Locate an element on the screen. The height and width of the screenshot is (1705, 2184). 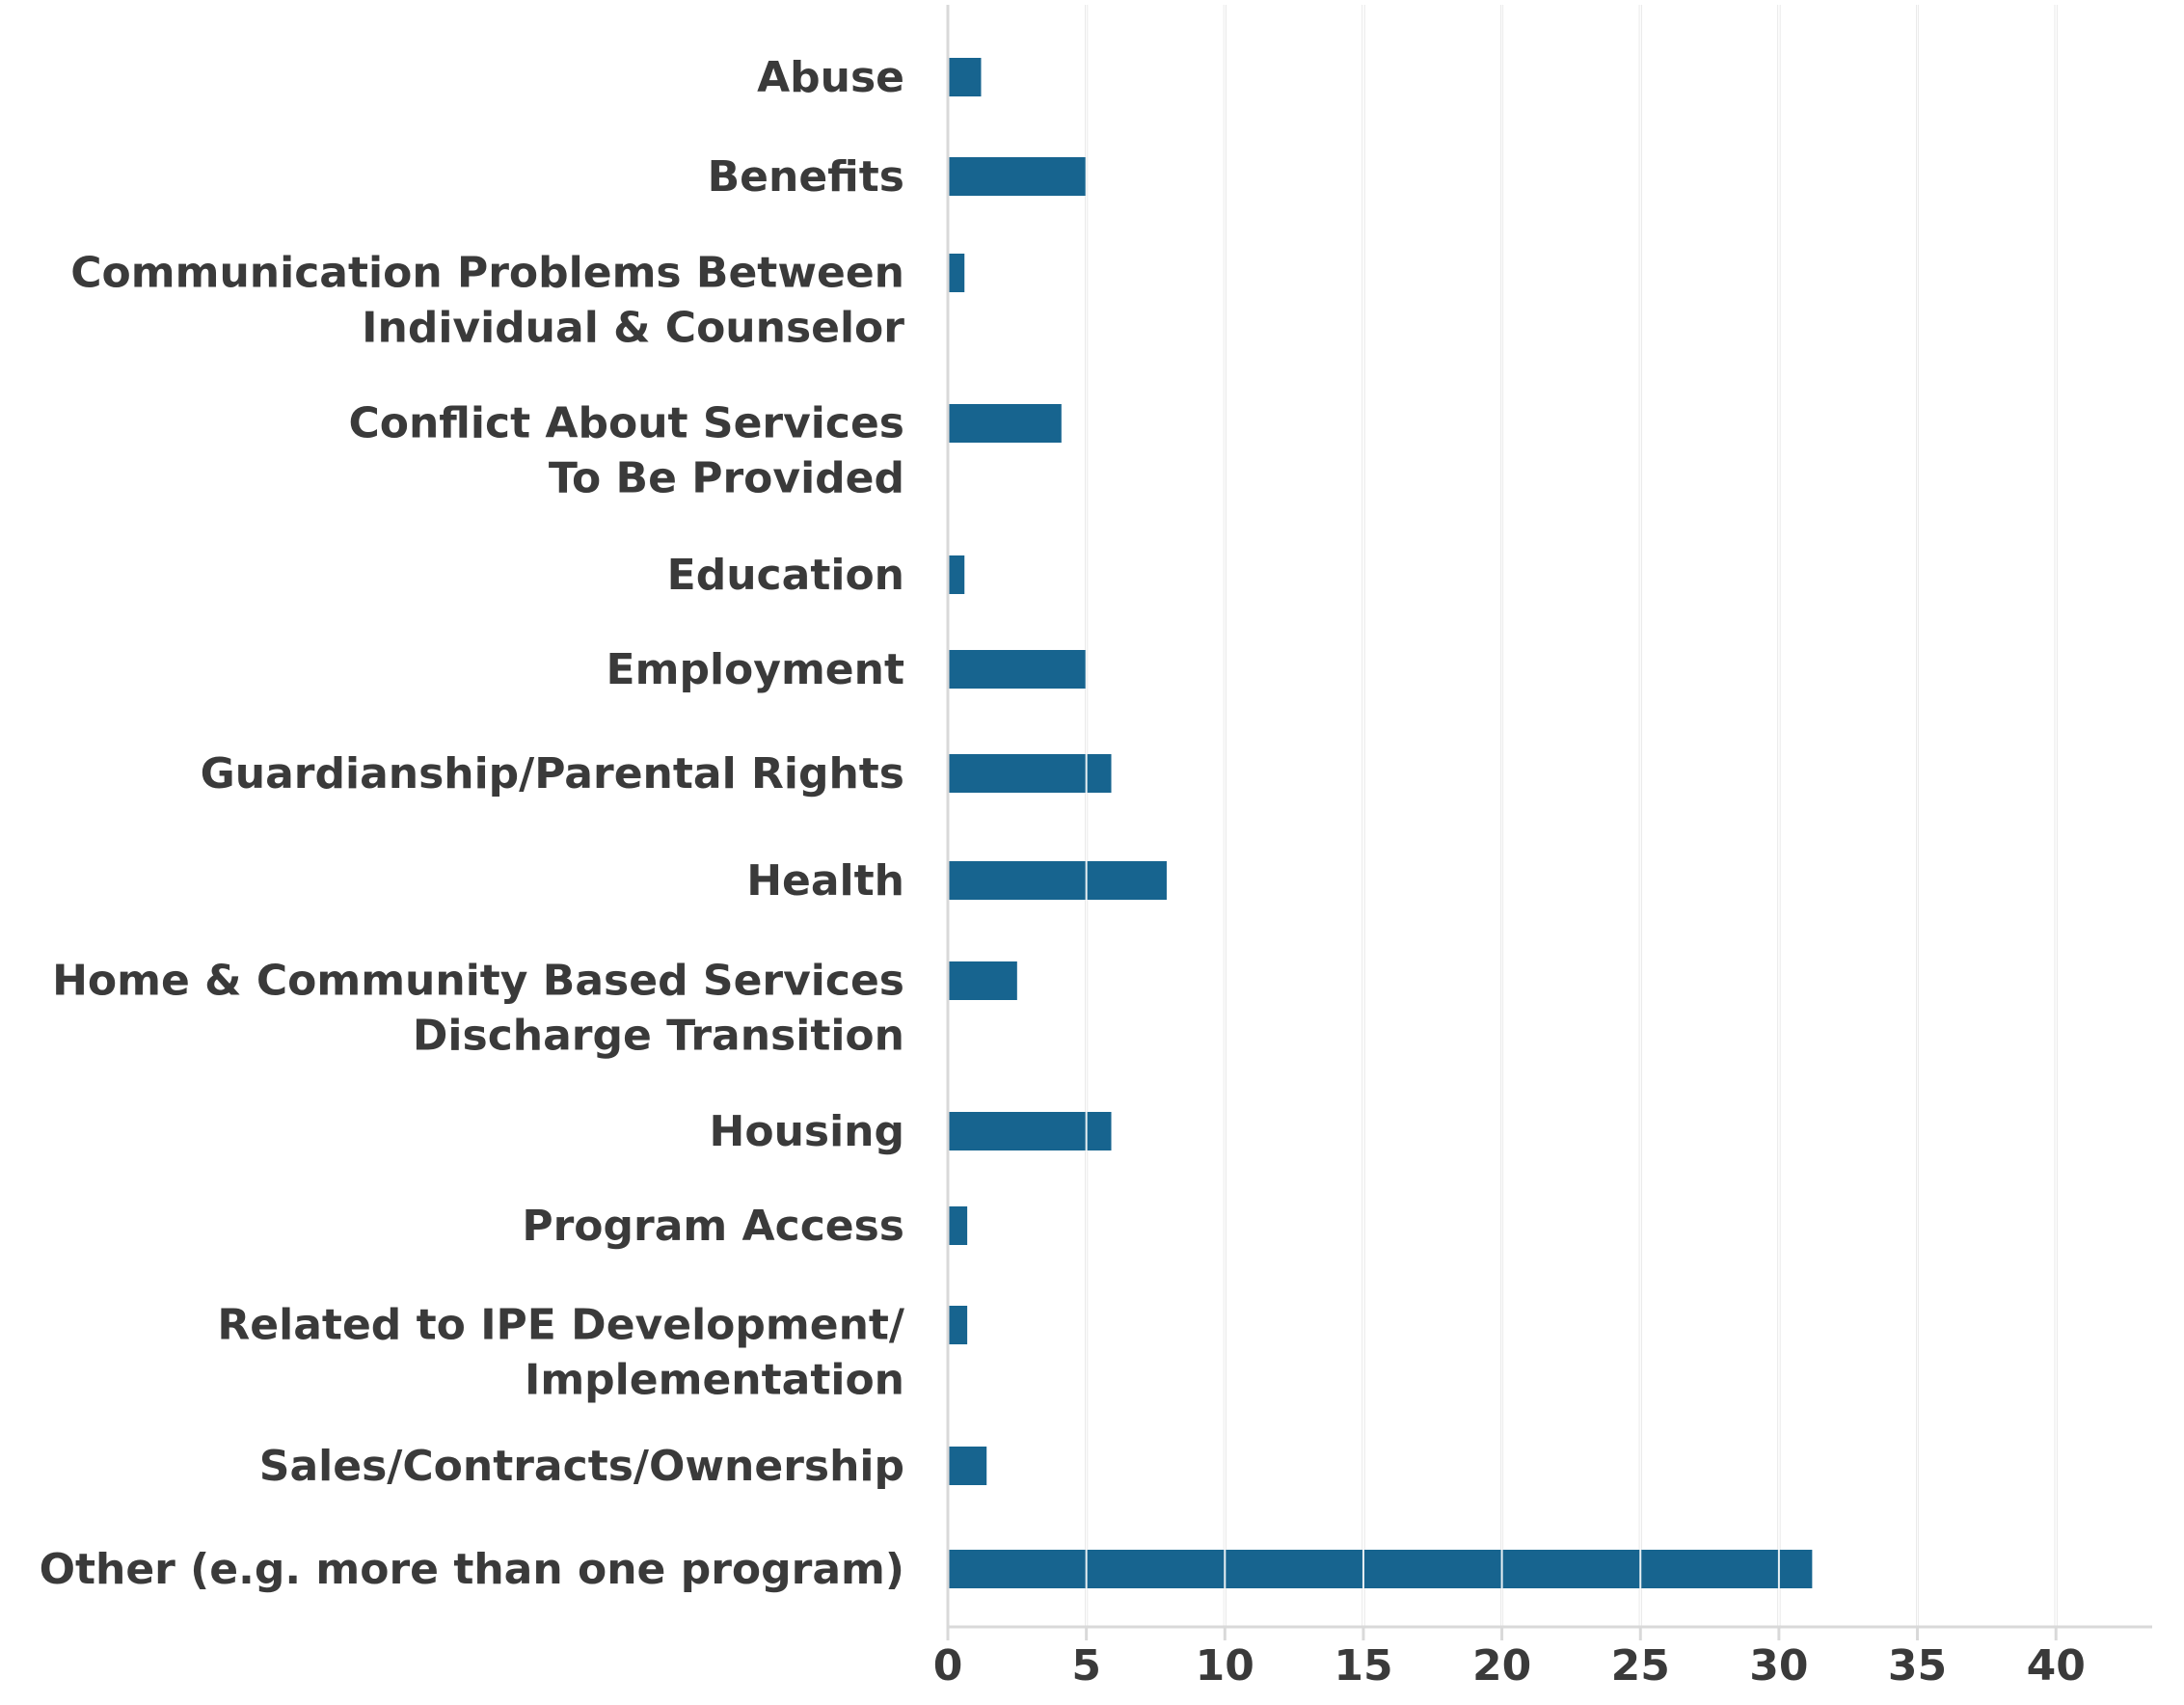
x-tick-label: 30 is located at coordinates (1778, 1666).